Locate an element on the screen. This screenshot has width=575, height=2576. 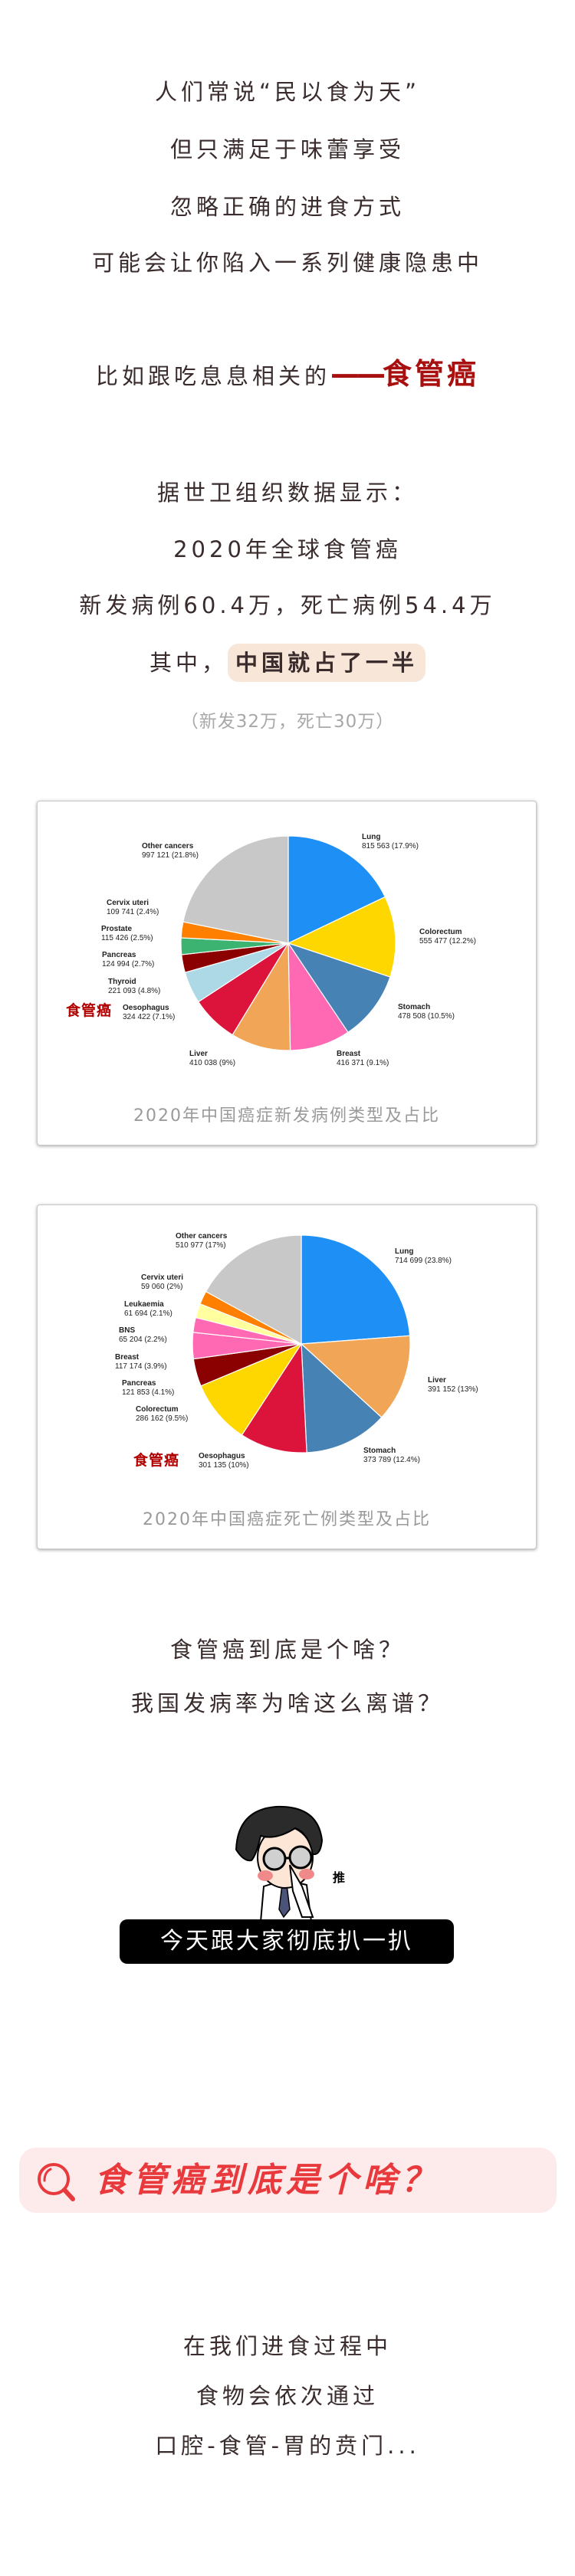
pie-label-value: 324 422 (7.1%) is located at coordinates (149, 1017).